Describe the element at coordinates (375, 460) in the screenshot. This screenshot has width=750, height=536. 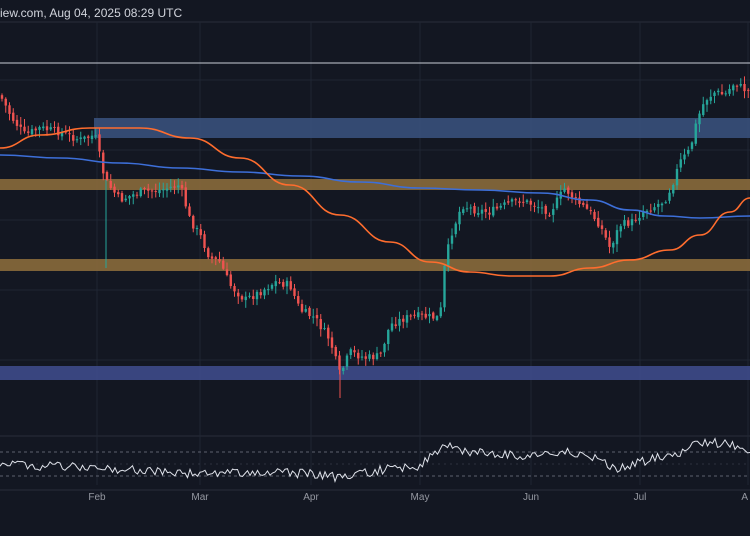
I see `rsi-line` at that location.